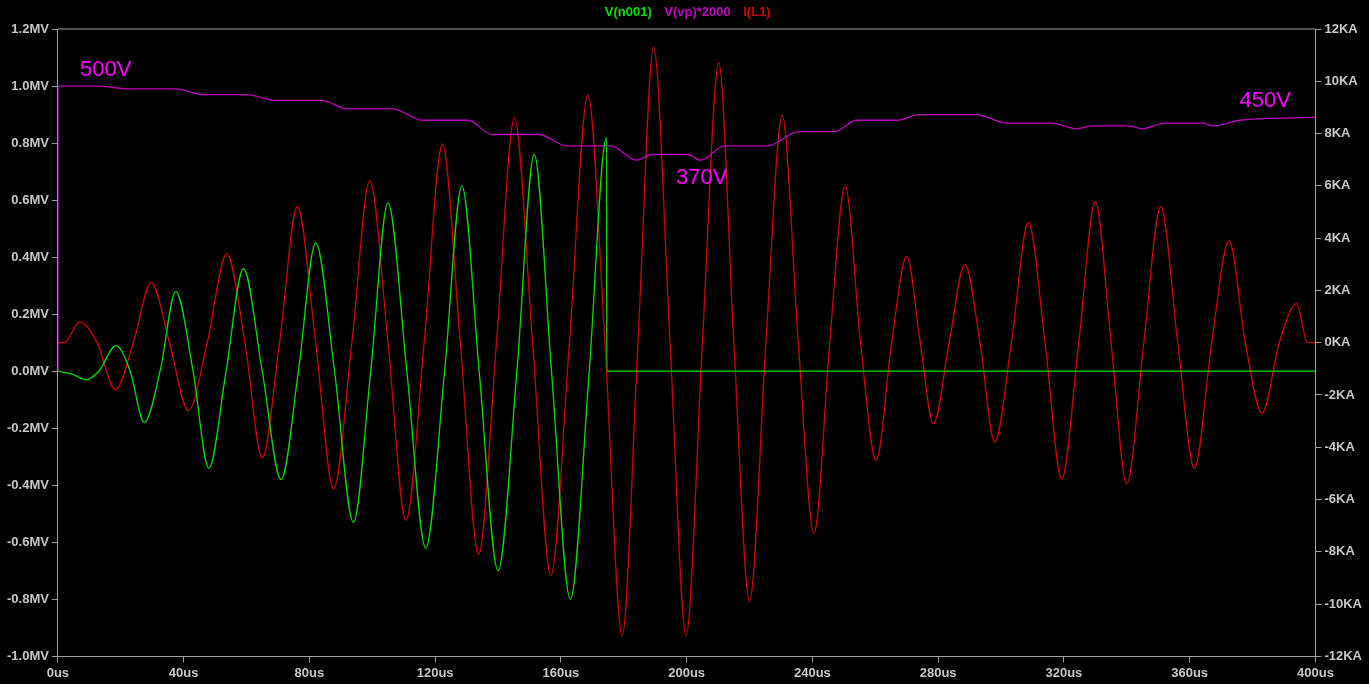 The height and width of the screenshot is (684, 1369). Describe the element at coordinates (1341, 28) in the screenshot. I see `y2-tick-label: 12KA` at that location.